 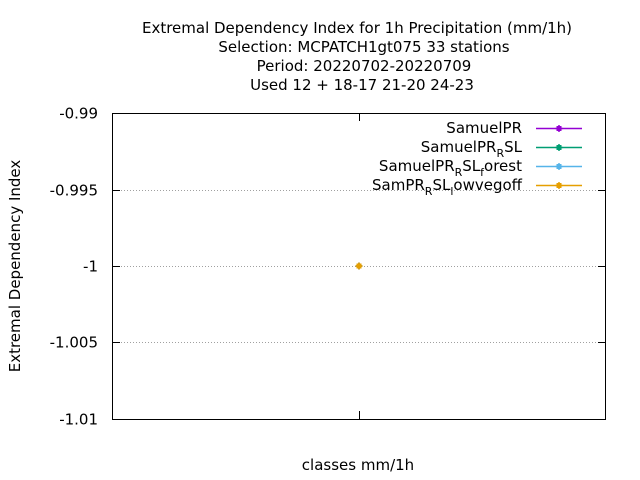 I want to click on y-axis-label: Extremal Dependency Index, so click(x=15, y=266).